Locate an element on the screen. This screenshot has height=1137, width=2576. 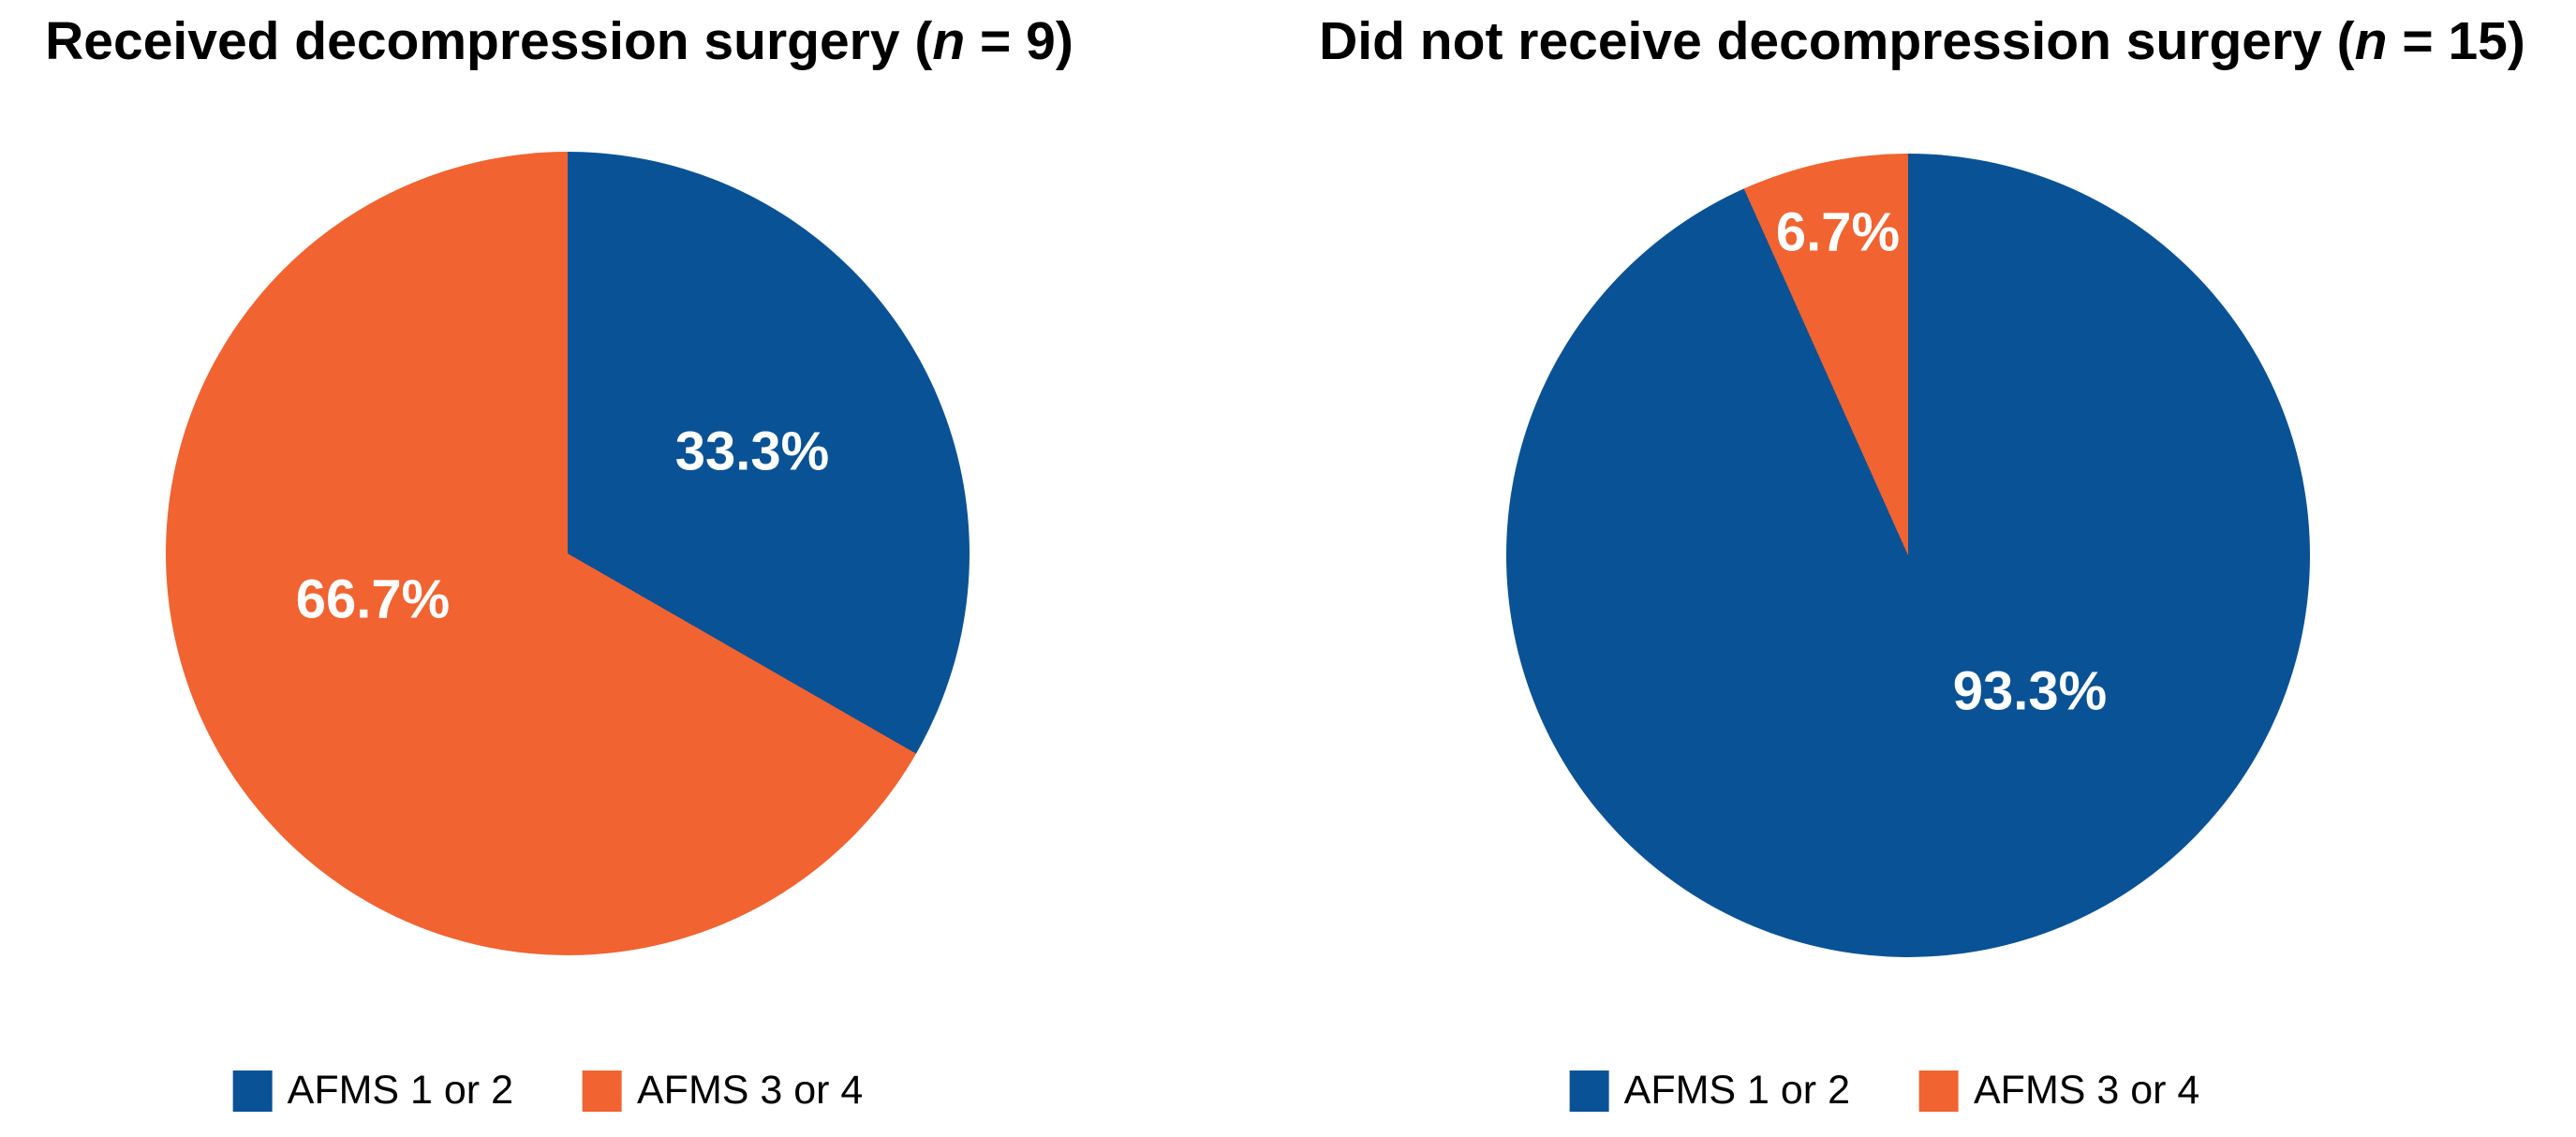
title-text: Did not receive decompression surgery ( is located at coordinates (1837, 41).